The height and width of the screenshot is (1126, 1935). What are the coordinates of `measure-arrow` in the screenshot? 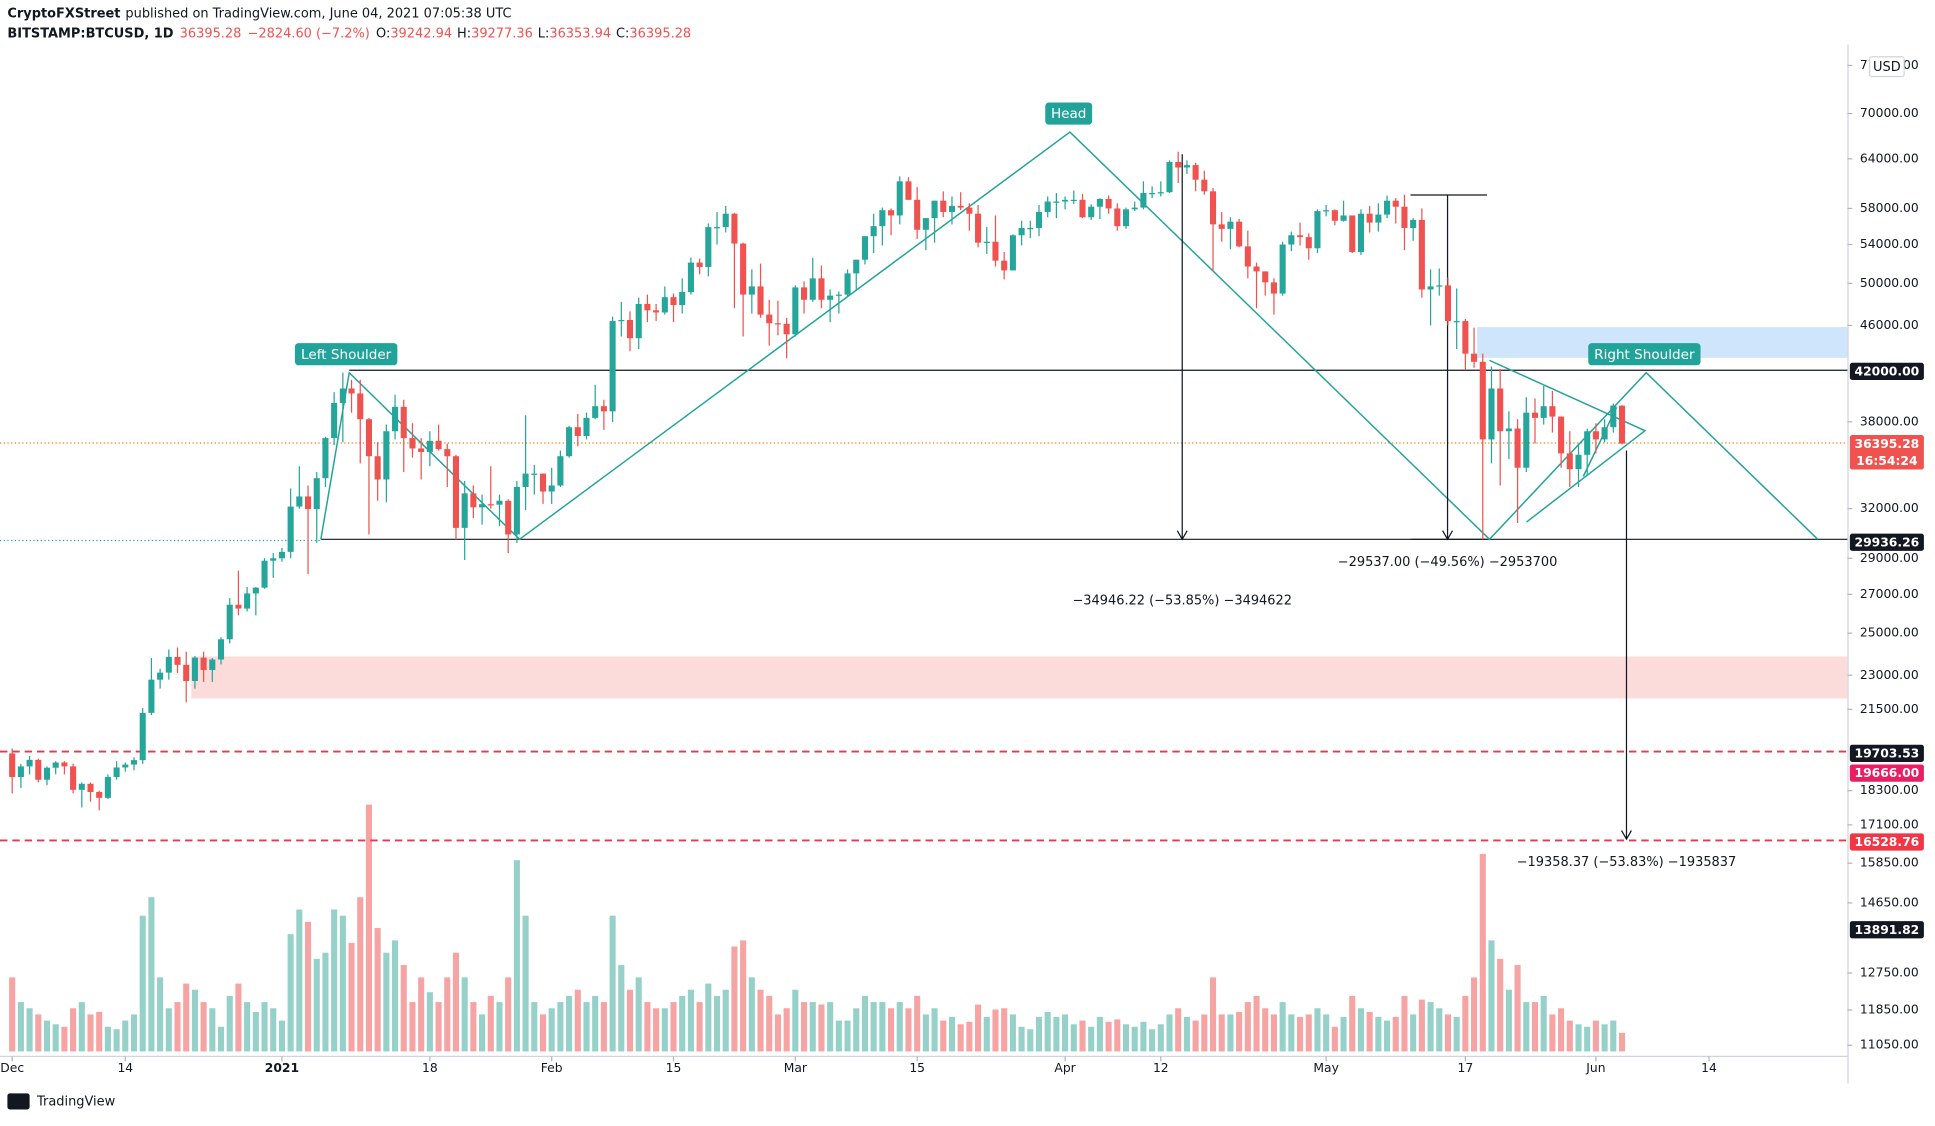 It's located at (1626, 645).